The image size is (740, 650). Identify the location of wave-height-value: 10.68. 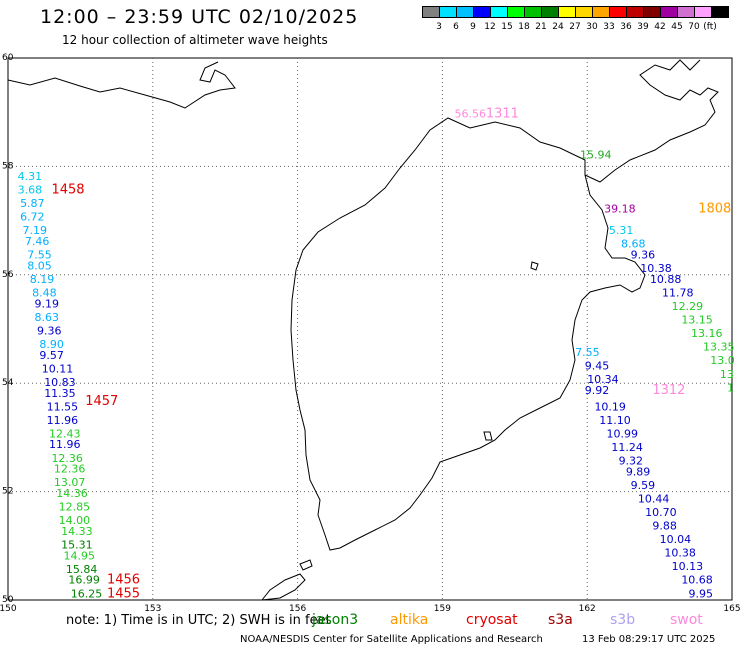
(697, 580).